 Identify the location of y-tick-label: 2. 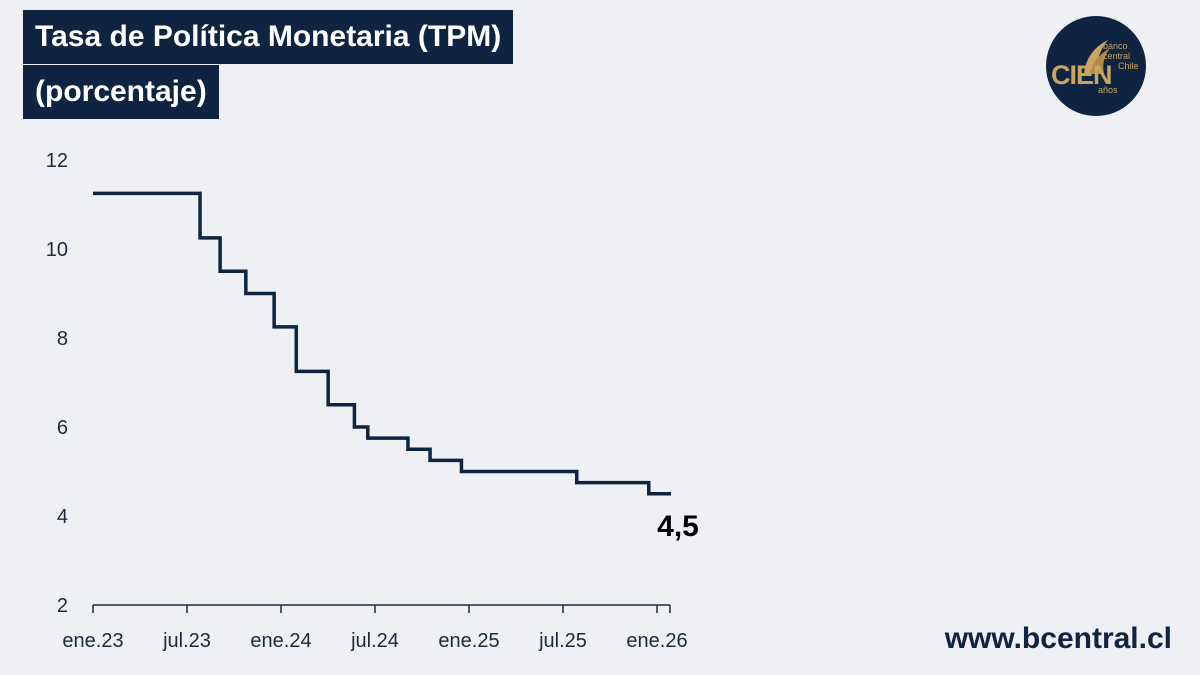
(62, 606).